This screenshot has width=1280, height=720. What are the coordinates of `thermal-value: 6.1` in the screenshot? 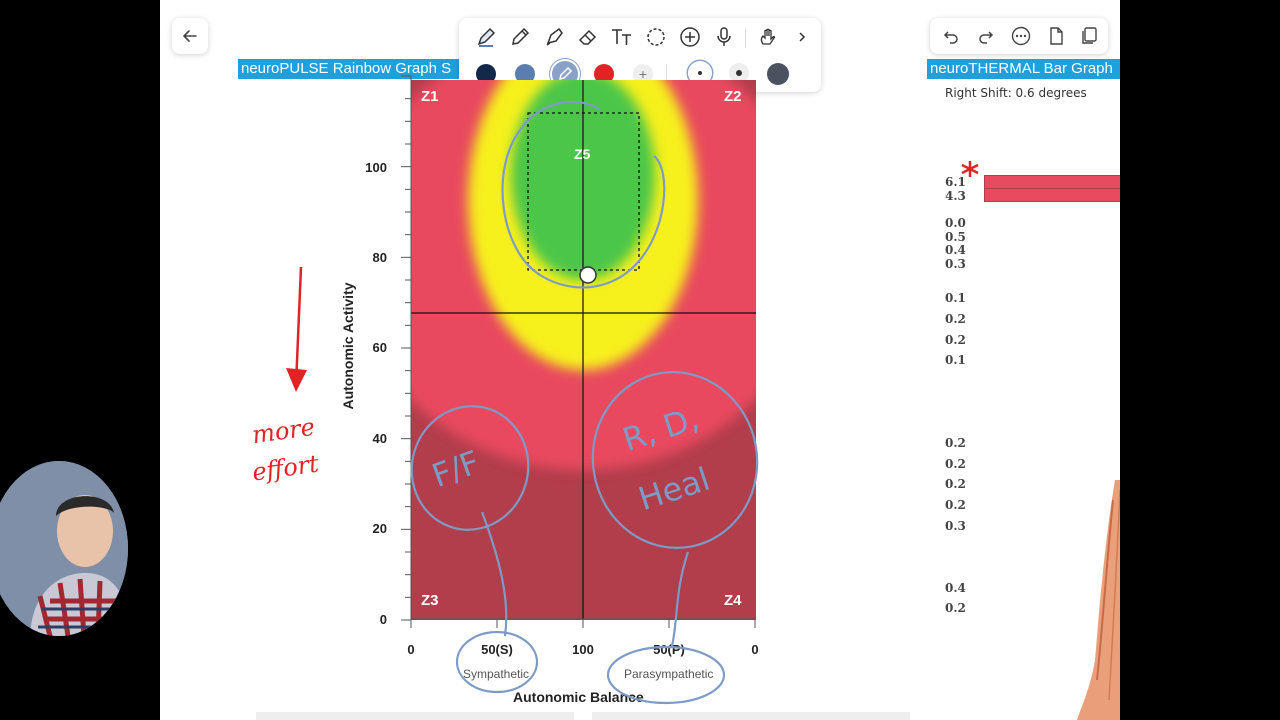 It's located at (955, 182).